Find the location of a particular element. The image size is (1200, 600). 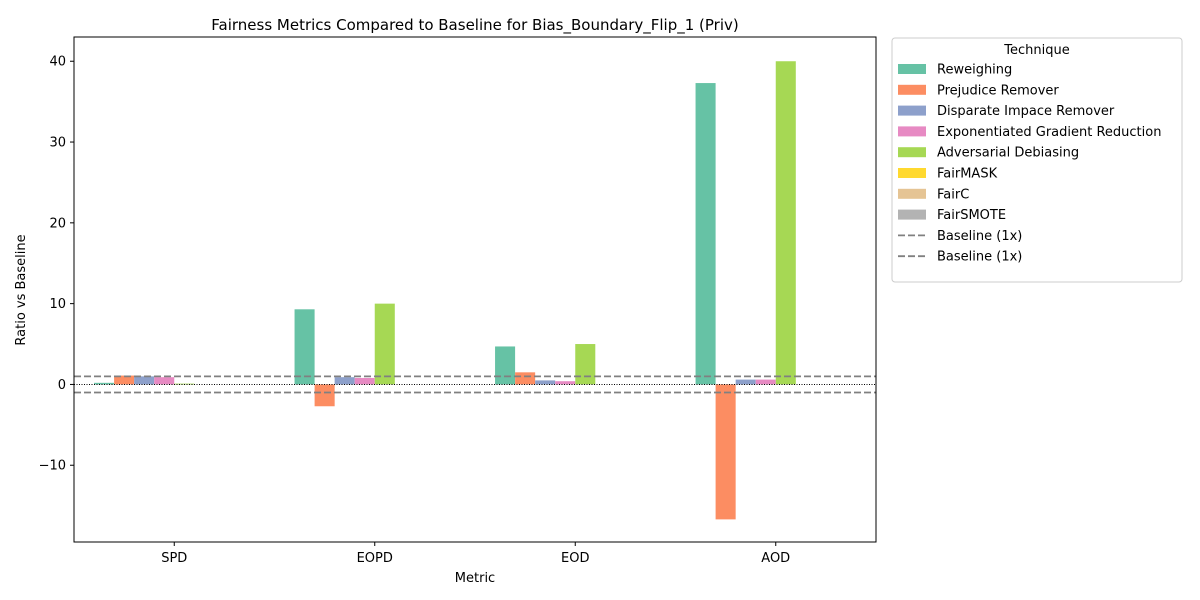

y-tick-label: 20 is located at coordinates (57, 223).